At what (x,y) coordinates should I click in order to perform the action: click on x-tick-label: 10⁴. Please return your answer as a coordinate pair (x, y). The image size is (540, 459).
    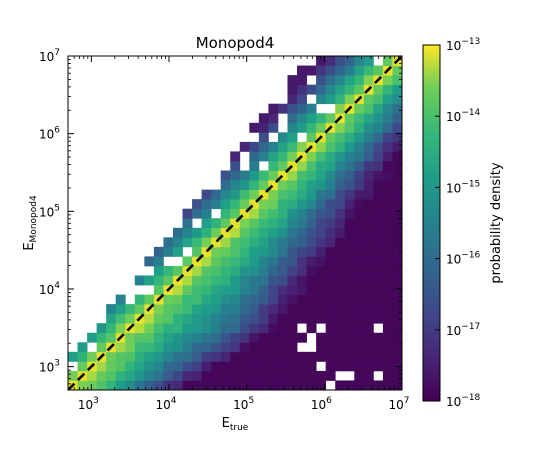
    Looking at the image, I should click on (166, 404).